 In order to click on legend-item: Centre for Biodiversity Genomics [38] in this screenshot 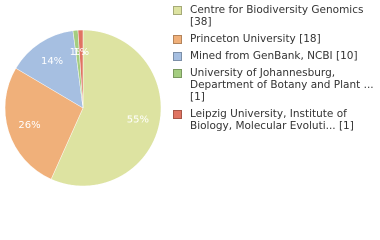, I will do `click(272, 16)`.